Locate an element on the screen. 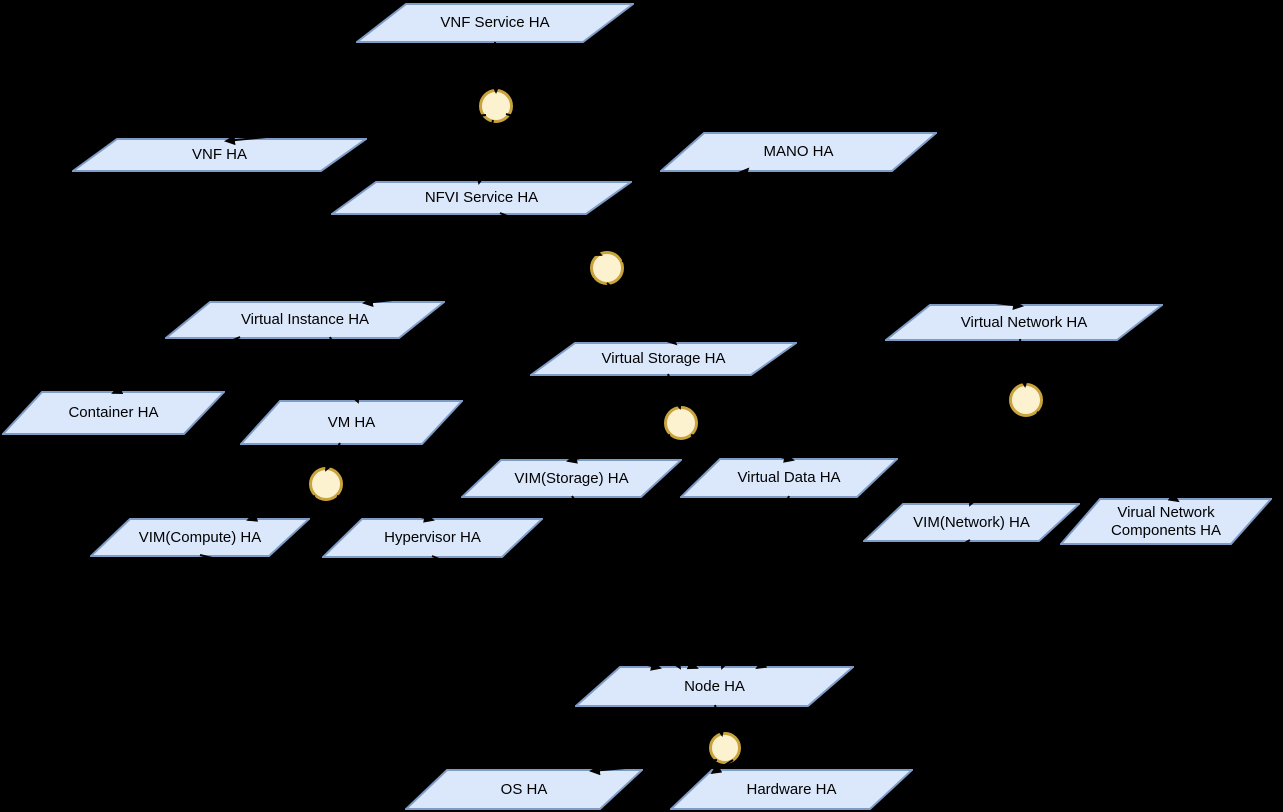 The height and width of the screenshot is (812, 1283). node-vim-storage-ha: VIM(Storage) HA is located at coordinates (571, 478).